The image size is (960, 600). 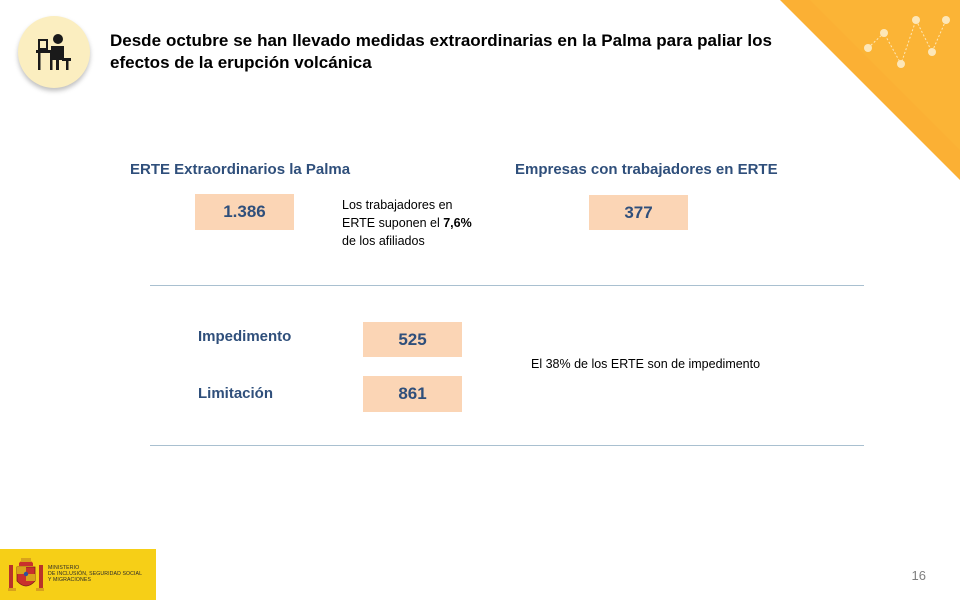 What do you see at coordinates (240, 169) in the screenshot?
I see `erte-extraordinarios-heading: ERTE Extraordinarios la Palma` at bounding box center [240, 169].